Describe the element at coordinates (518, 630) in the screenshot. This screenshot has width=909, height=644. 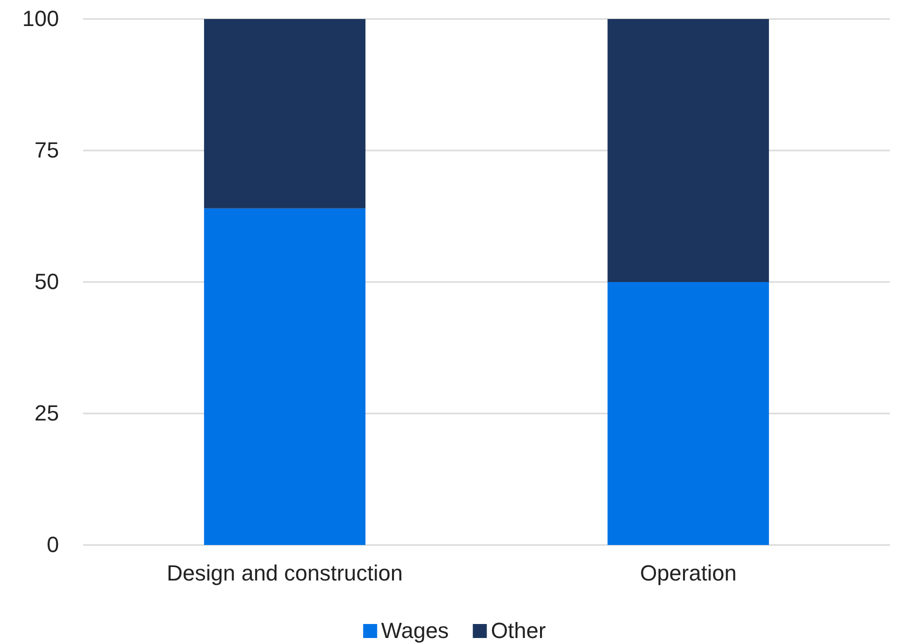
I see `legend-label: Other` at that location.